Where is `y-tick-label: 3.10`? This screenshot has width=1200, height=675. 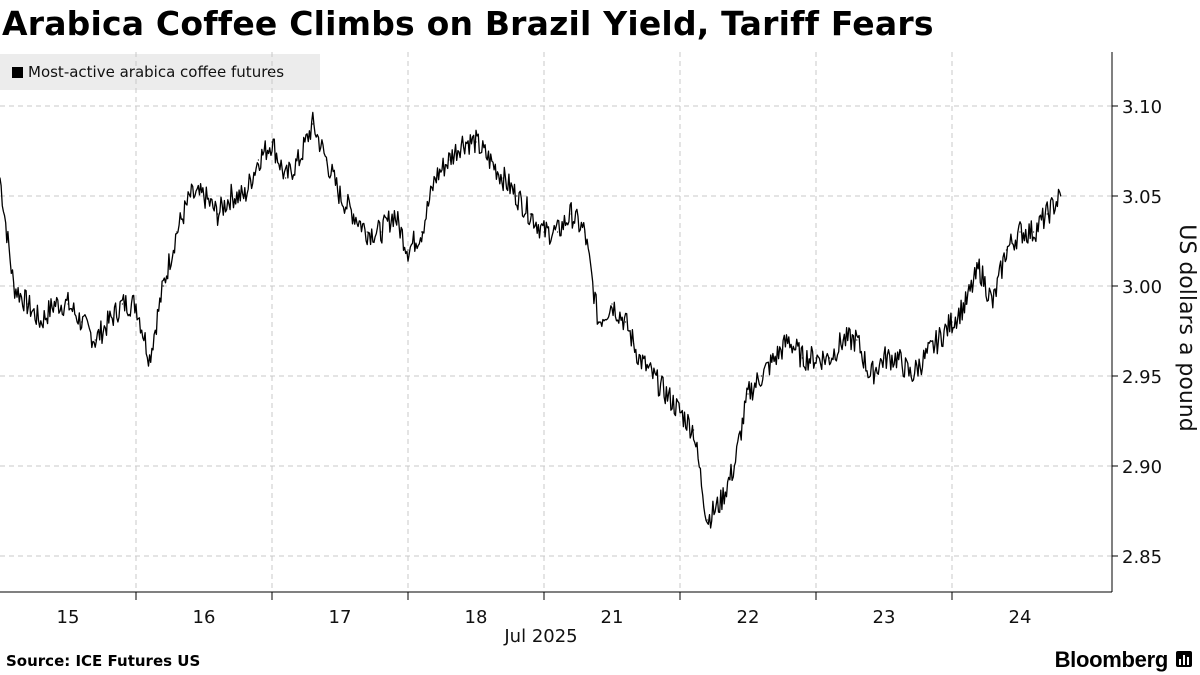 y-tick-label: 3.10 is located at coordinates (1142, 107).